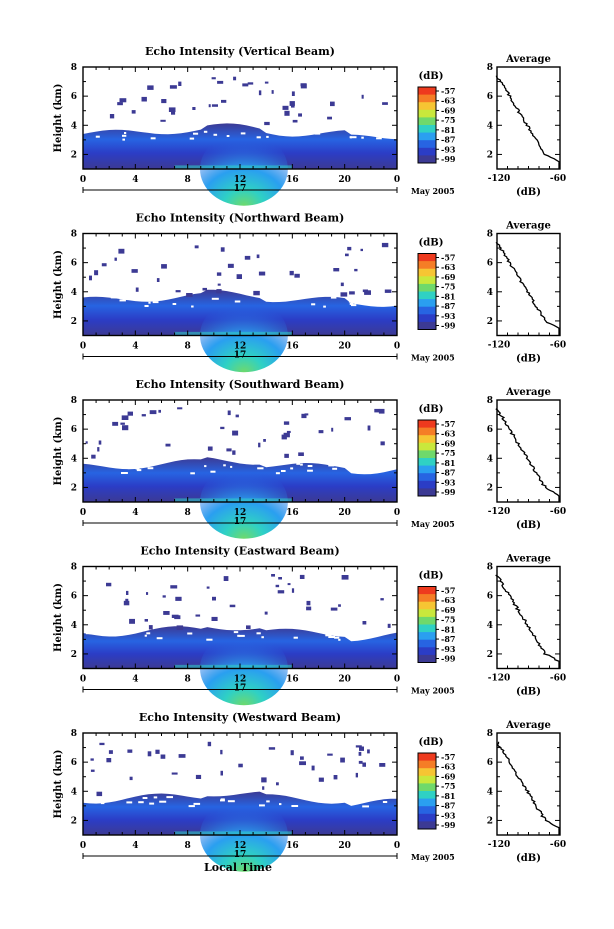 This screenshot has height=929, width=614. What do you see at coordinates (558, 346) in the screenshot?
I see `avg-x-tick-label: -60` at bounding box center [558, 346].